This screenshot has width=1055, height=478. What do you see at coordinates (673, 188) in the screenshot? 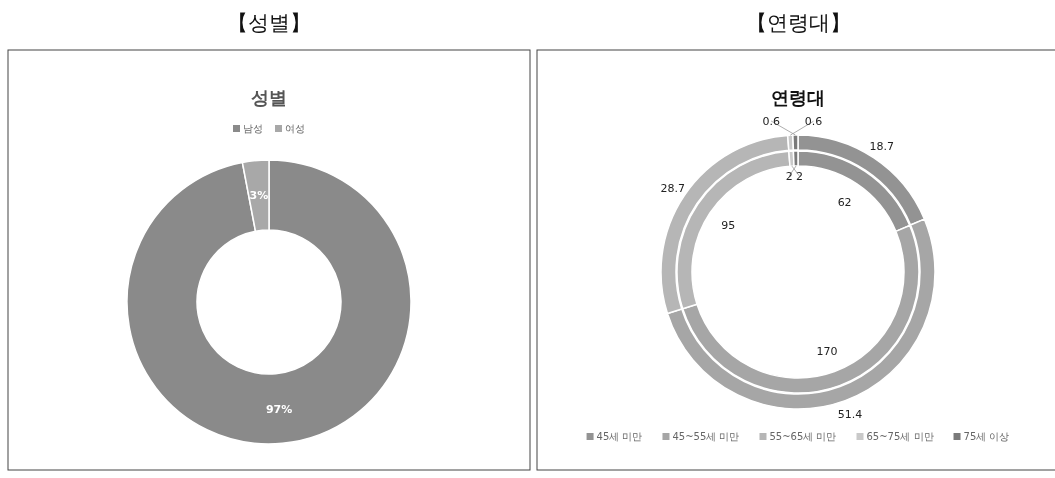
I see `data-label: 28.7` at bounding box center [673, 188].